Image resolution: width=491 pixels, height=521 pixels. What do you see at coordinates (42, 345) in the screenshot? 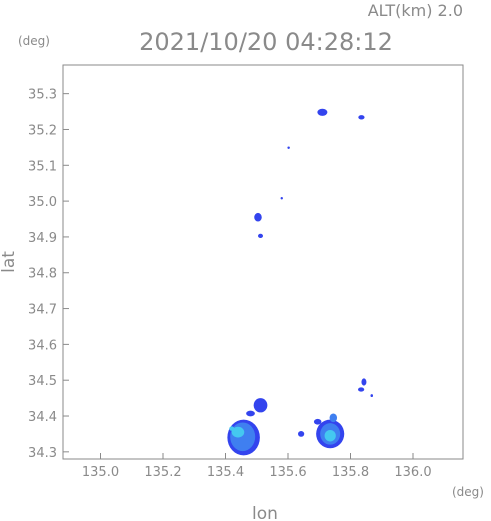
I see `y-tick-label: 34.6` at bounding box center [42, 345].